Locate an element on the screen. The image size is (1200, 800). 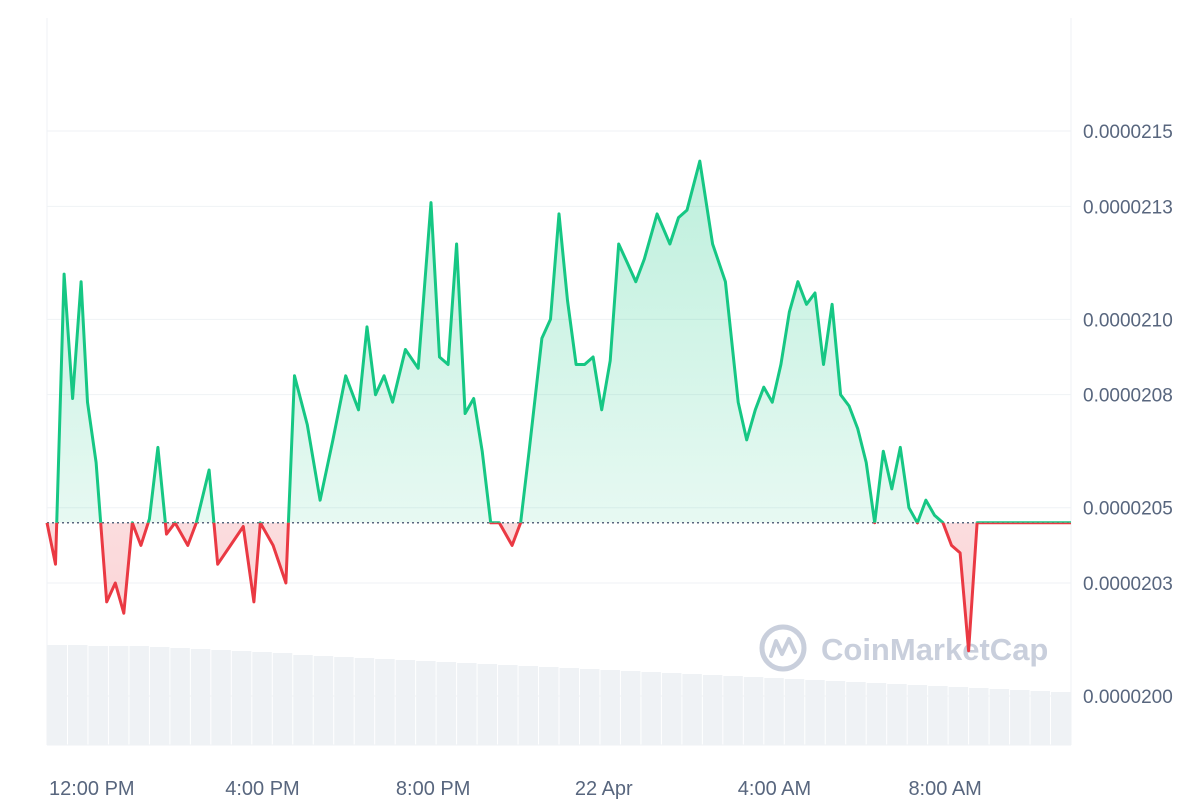
y-tick-label: 0.0000203 is located at coordinates (1128, 584).